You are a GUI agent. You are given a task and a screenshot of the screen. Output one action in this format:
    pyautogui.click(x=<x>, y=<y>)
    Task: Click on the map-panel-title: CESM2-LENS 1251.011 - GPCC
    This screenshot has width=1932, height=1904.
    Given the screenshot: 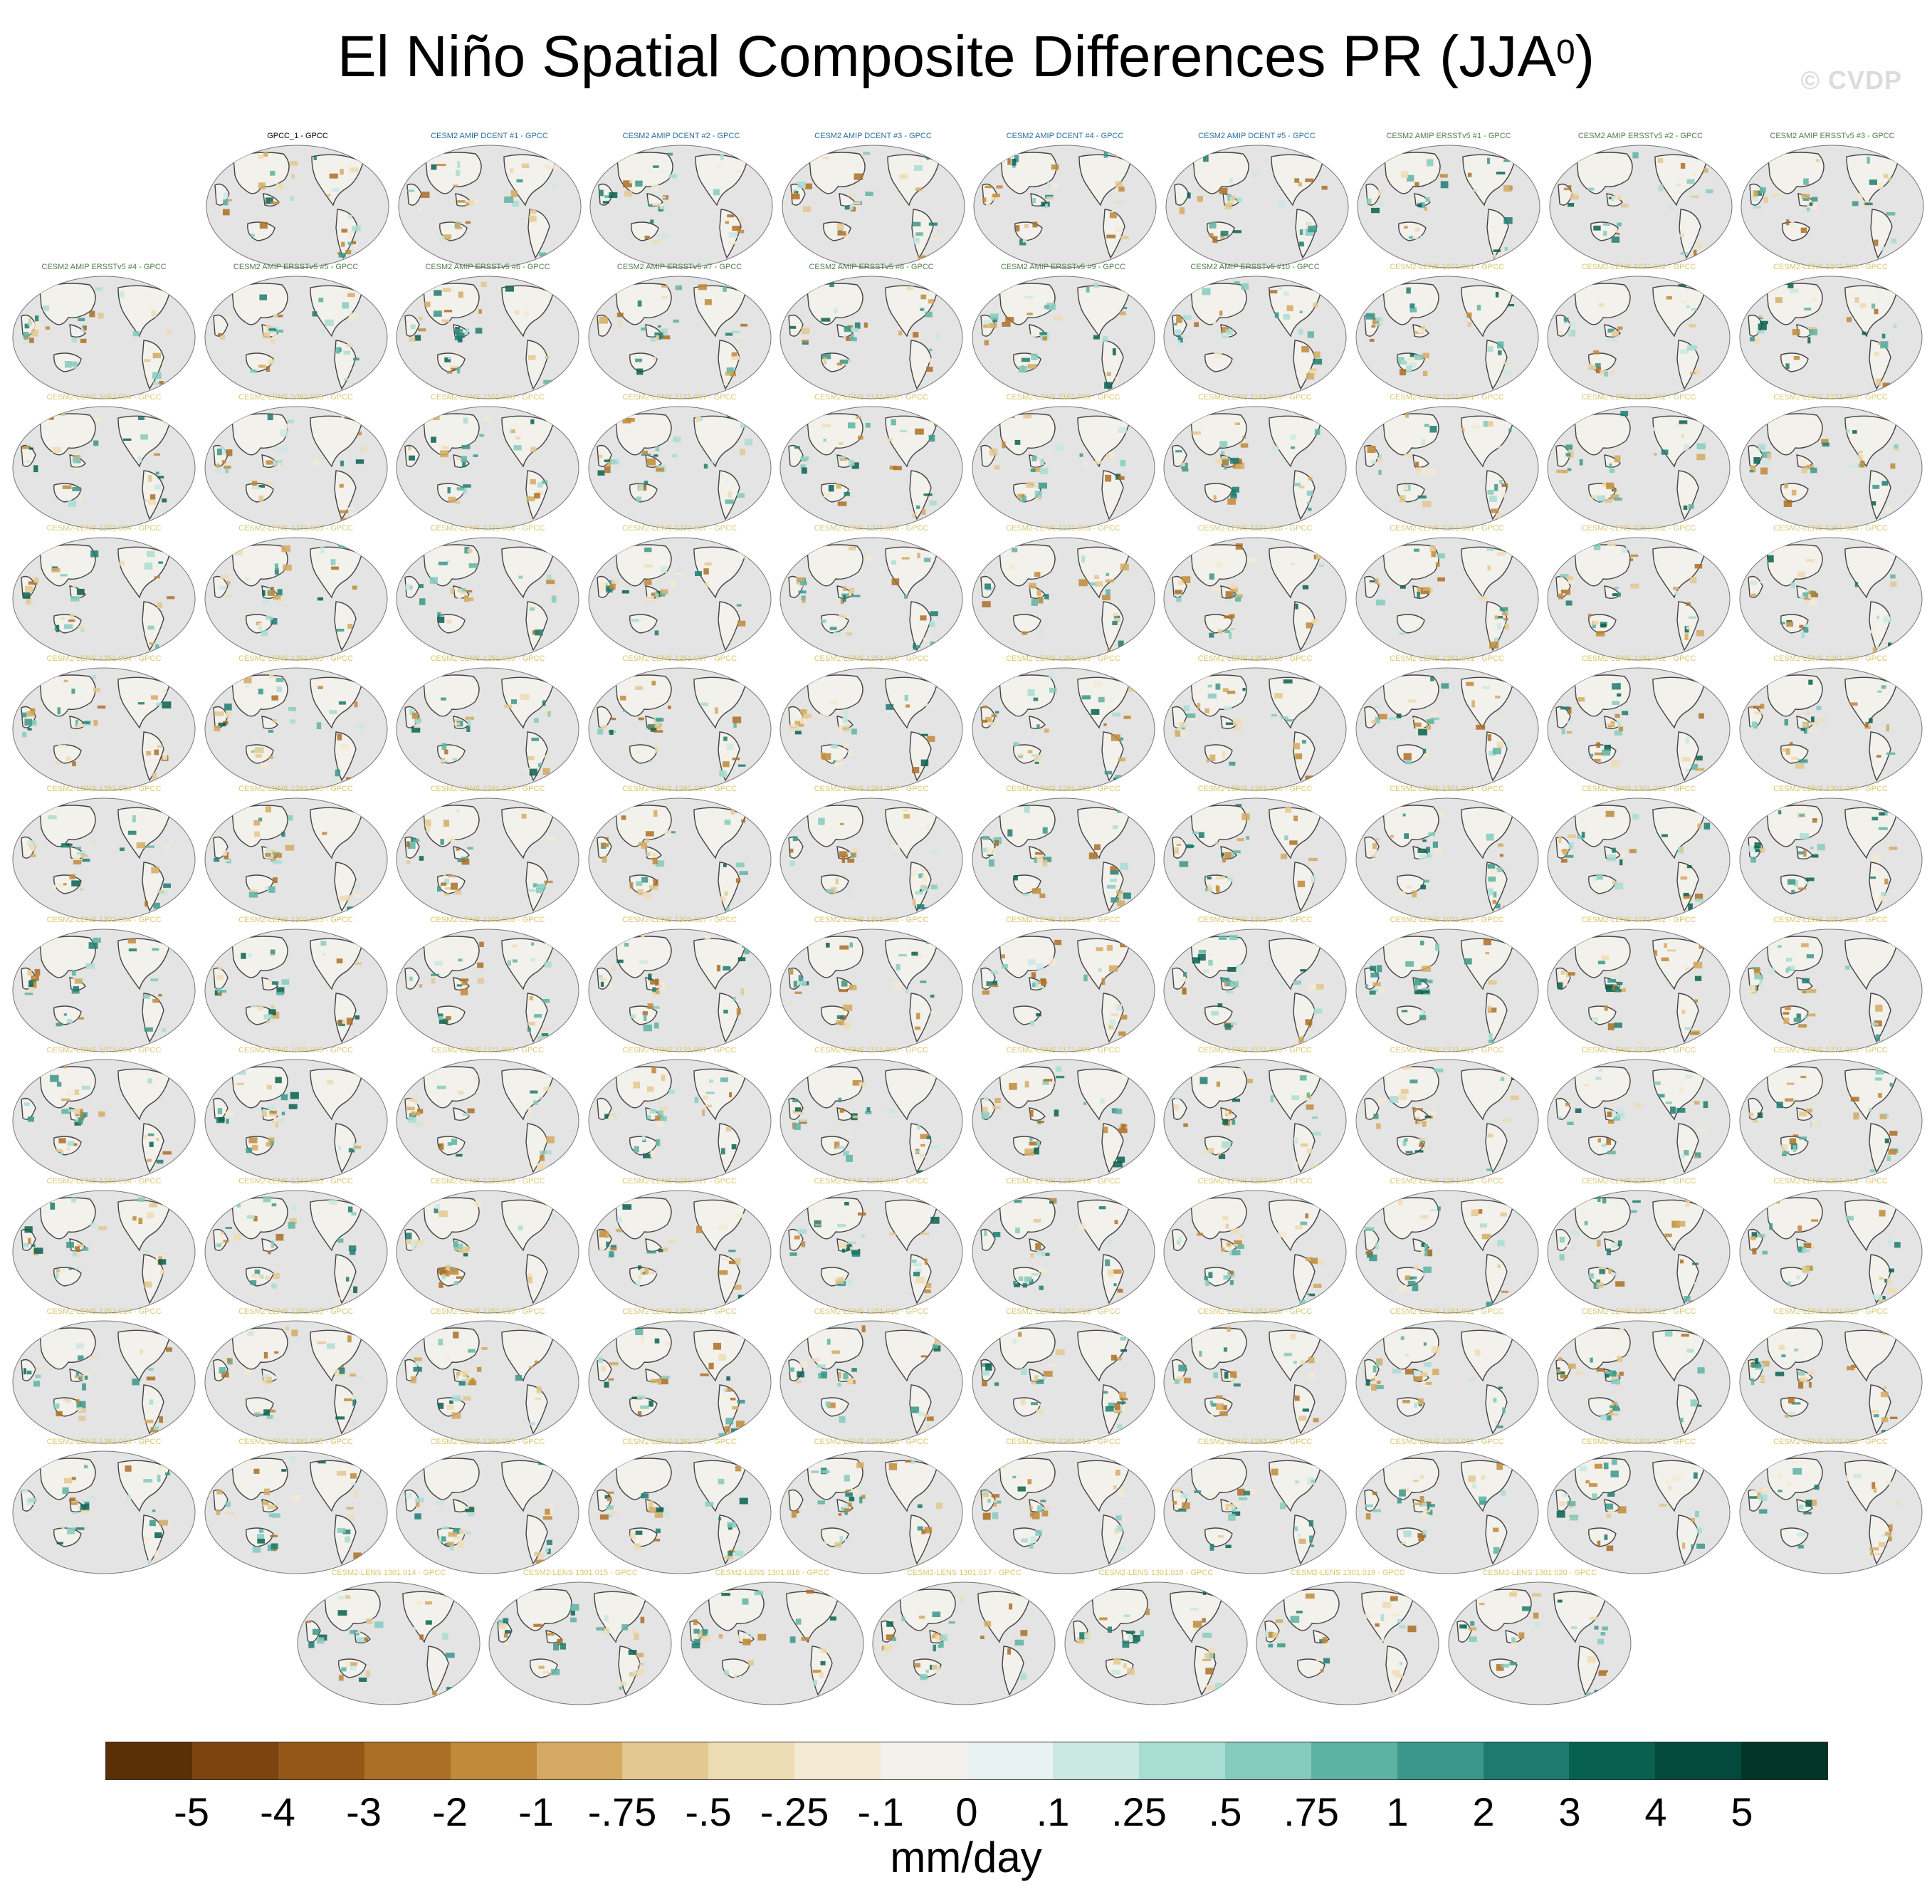 What is the action you would take?
    pyautogui.click(x=1447, y=1181)
    